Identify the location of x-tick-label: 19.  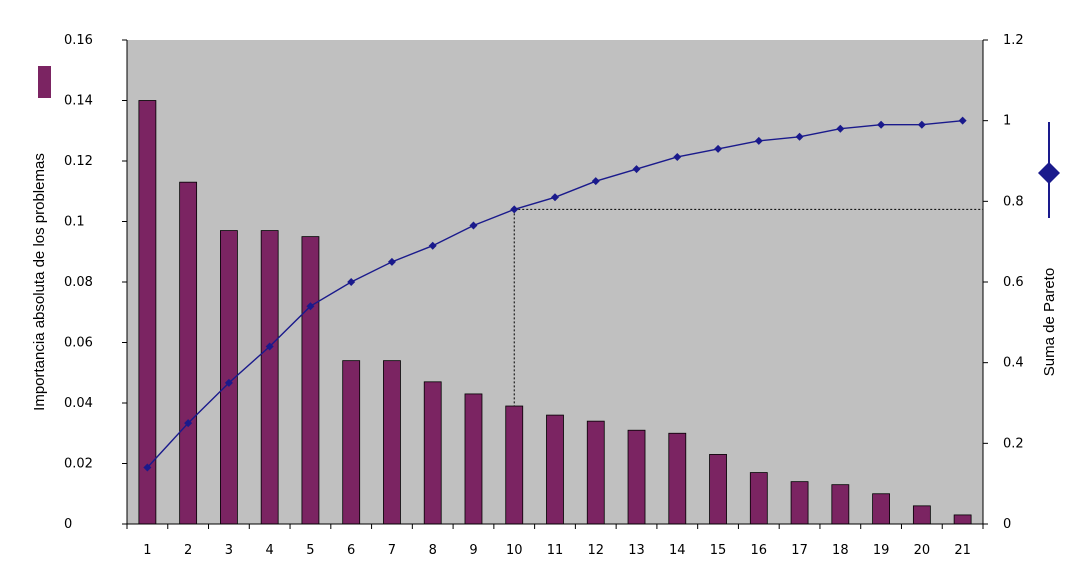
(881, 550).